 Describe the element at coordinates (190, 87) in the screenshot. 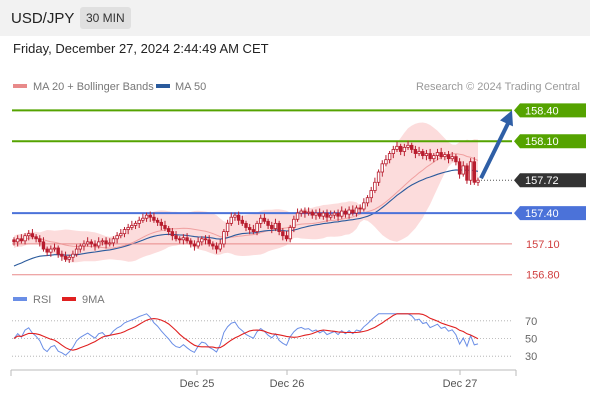

I see `legend-label-ma50: MA 50` at that location.